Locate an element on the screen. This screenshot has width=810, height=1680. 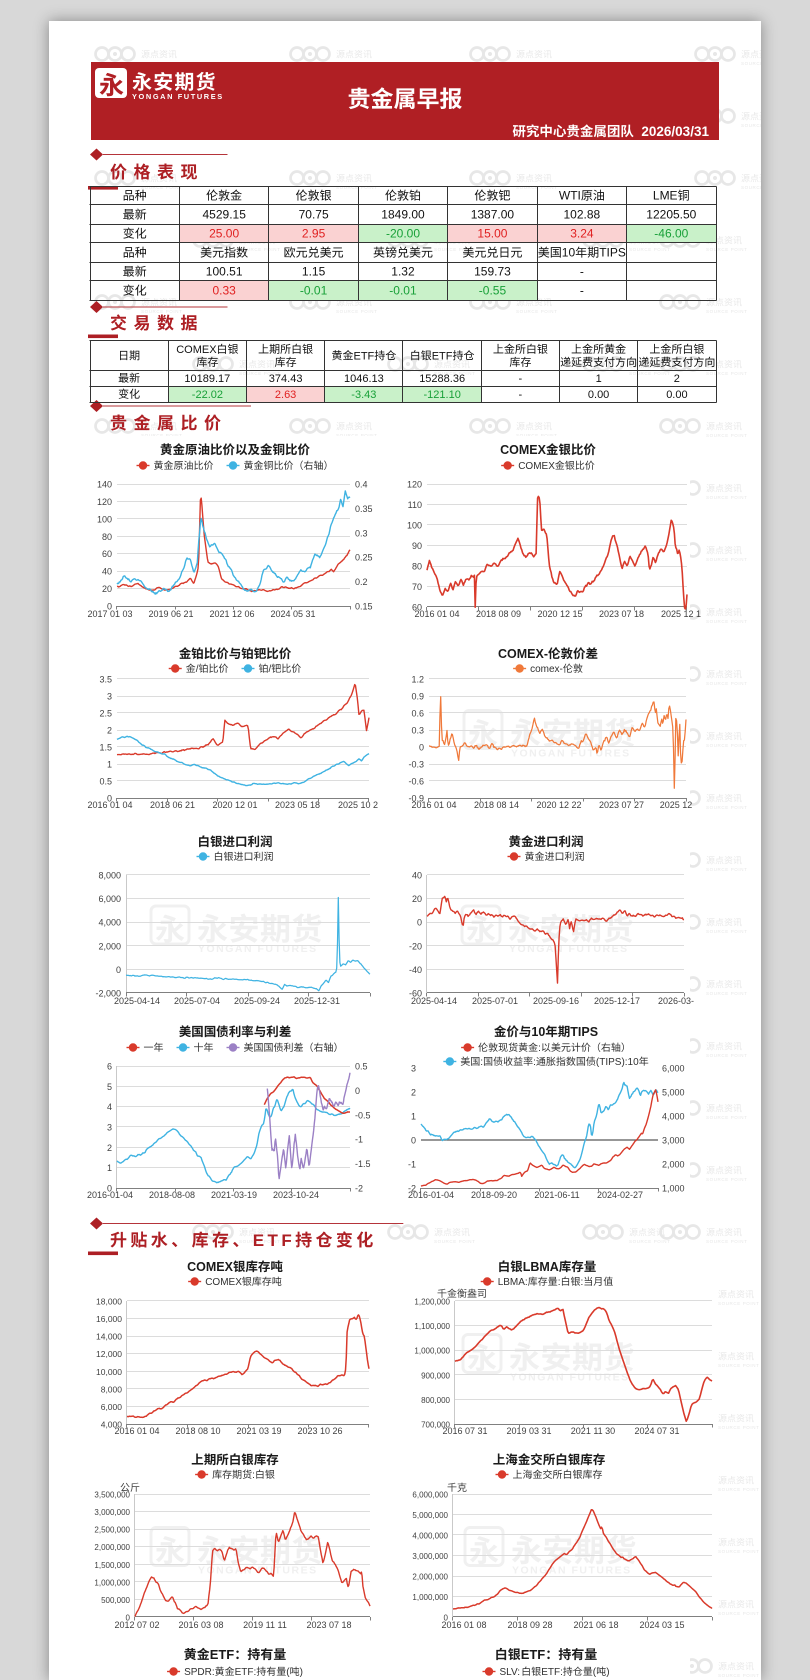
svg-text: 1,000 is located at coordinates (673, 1189).